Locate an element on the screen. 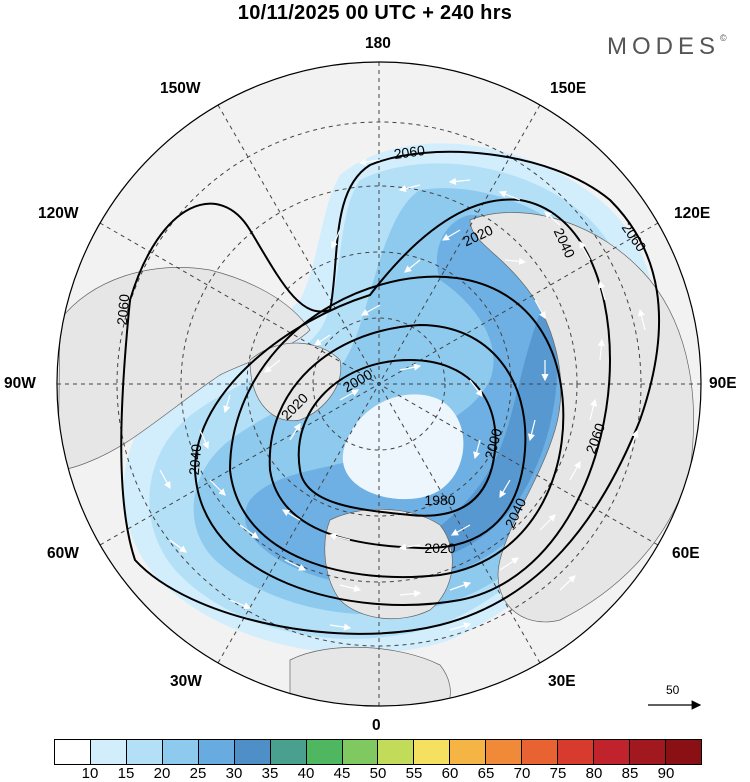 This screenshot has height=782, width=750. colorbar-tick-label: 20 is located at coordinates (162, 773).